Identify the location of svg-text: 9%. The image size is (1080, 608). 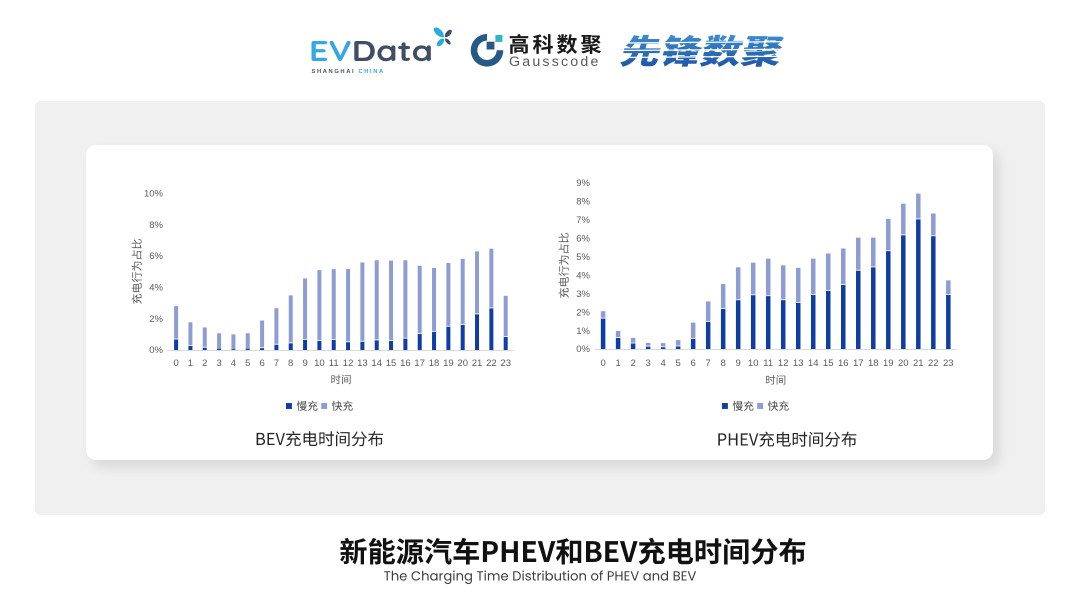
(583, 183).